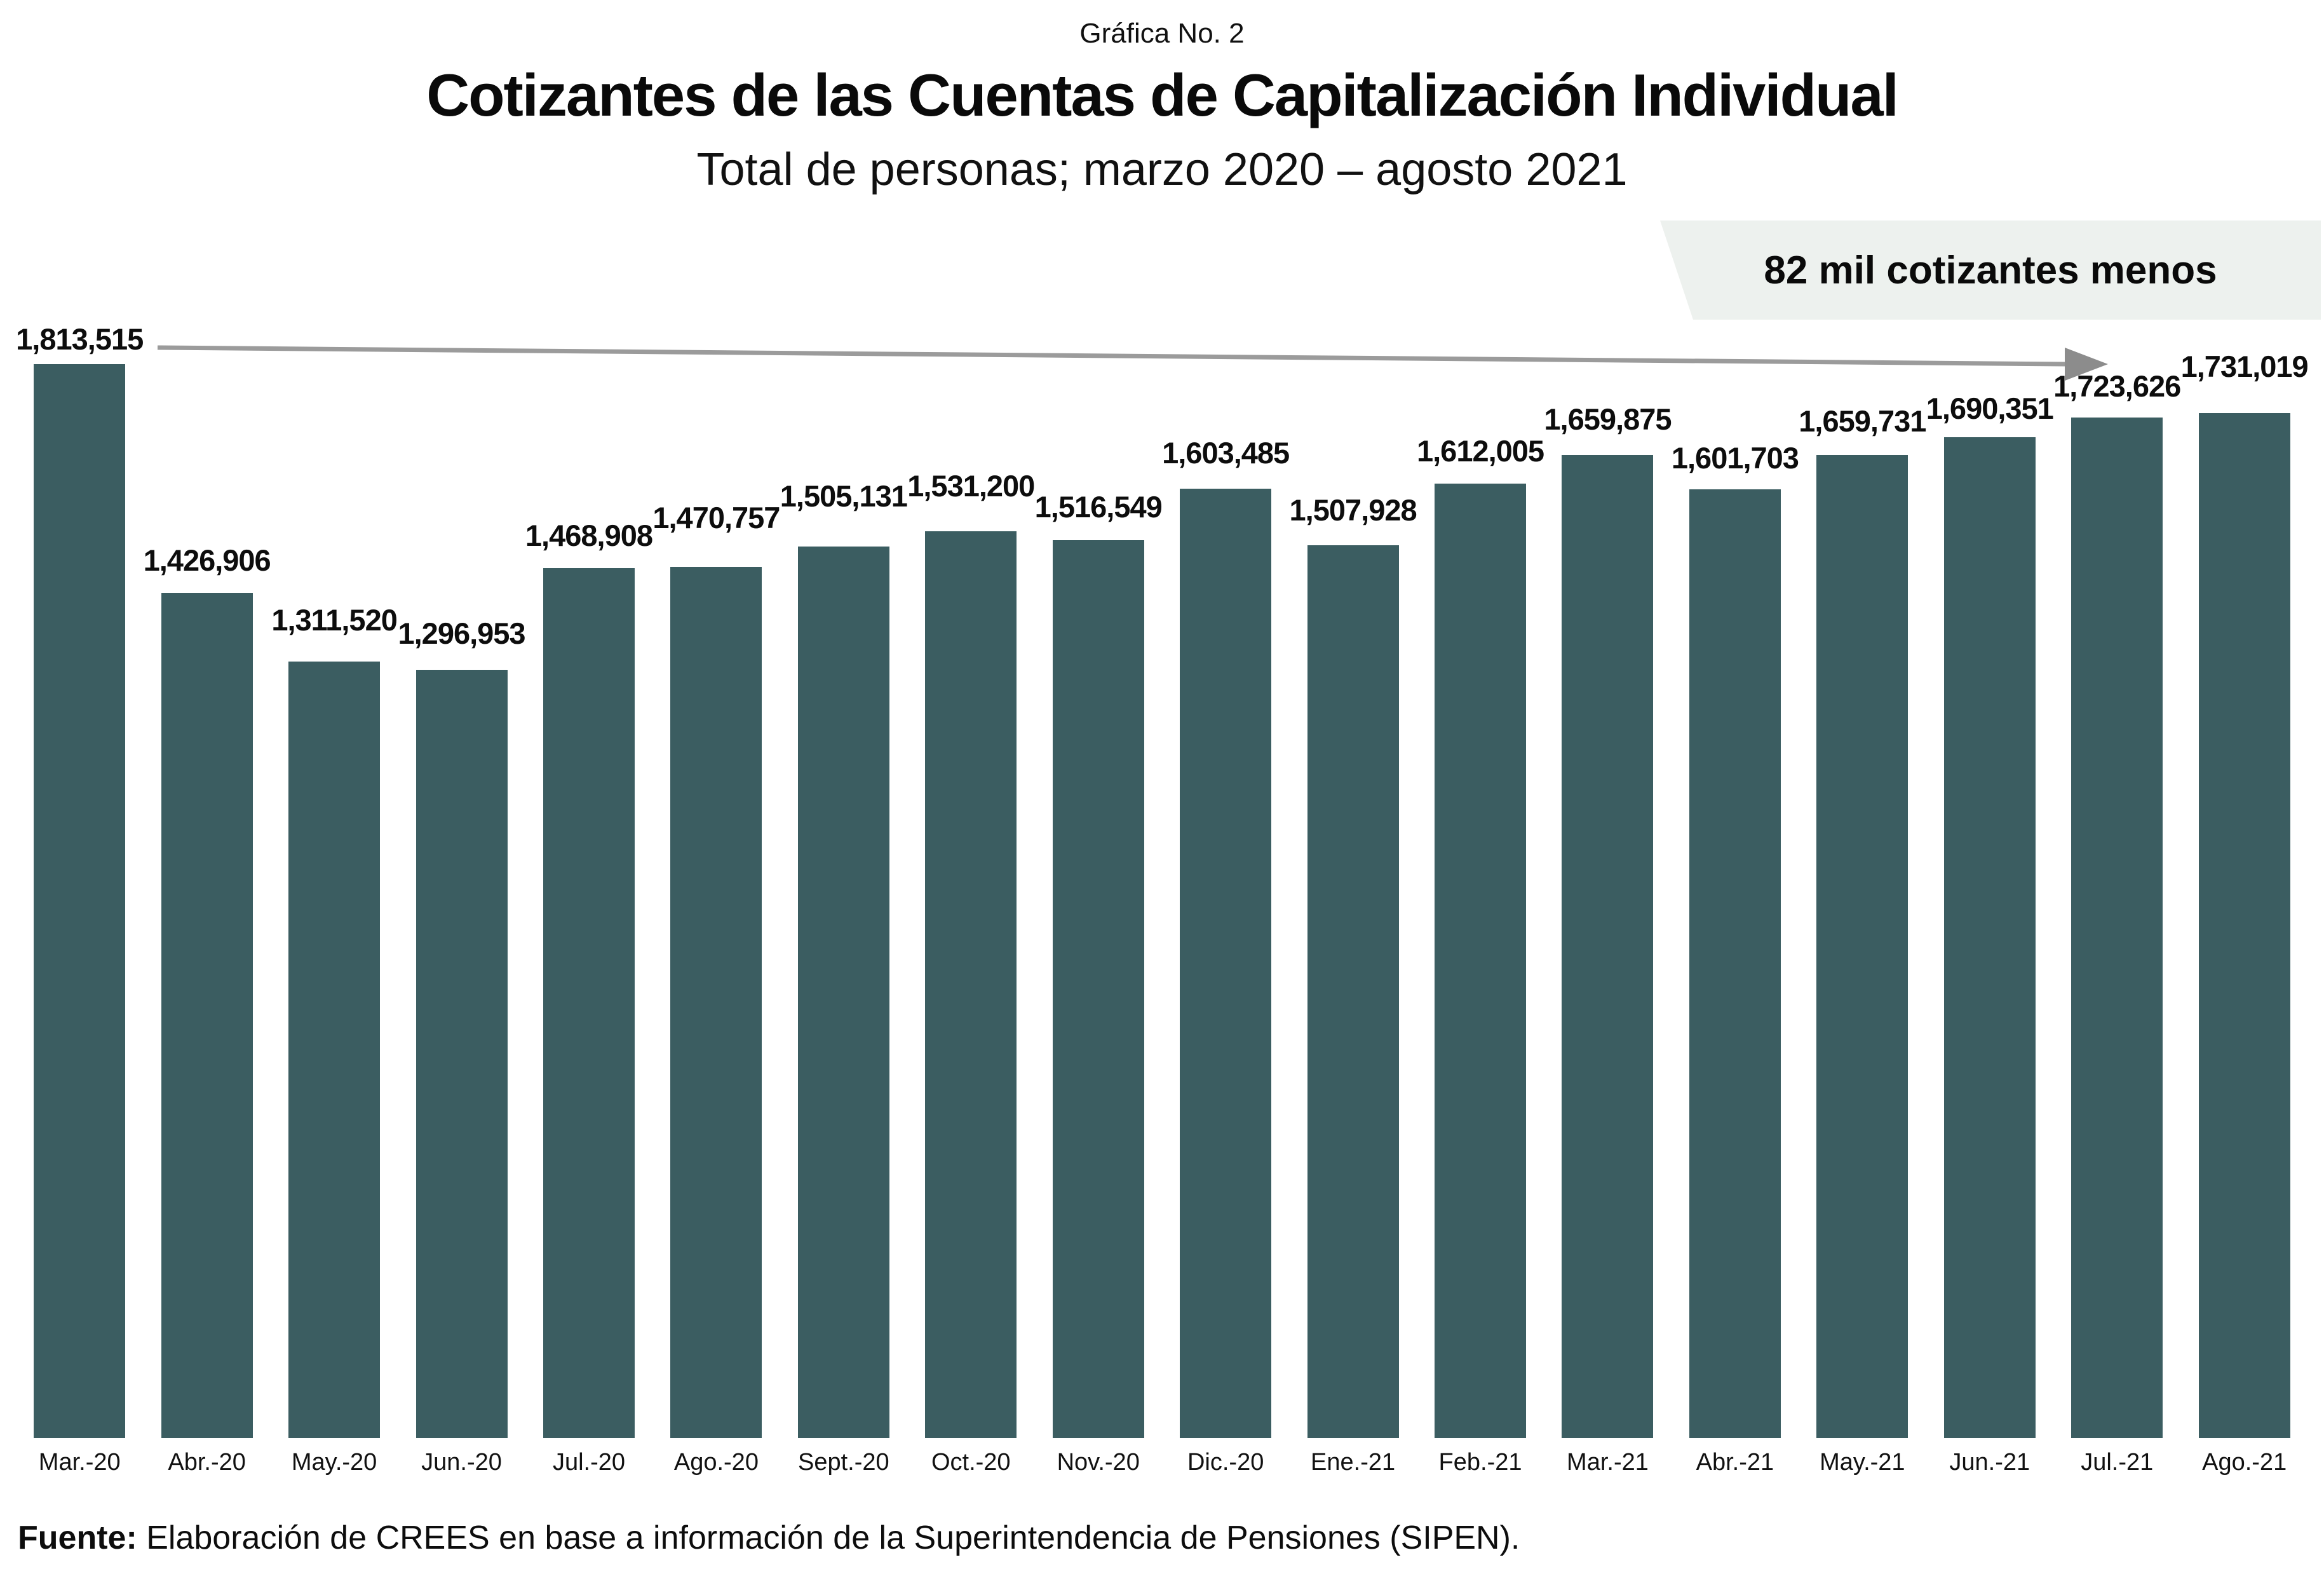 The image size is (2324, 1590). I want to click on bar-value-label: 1,505,131, so click(844, 496).